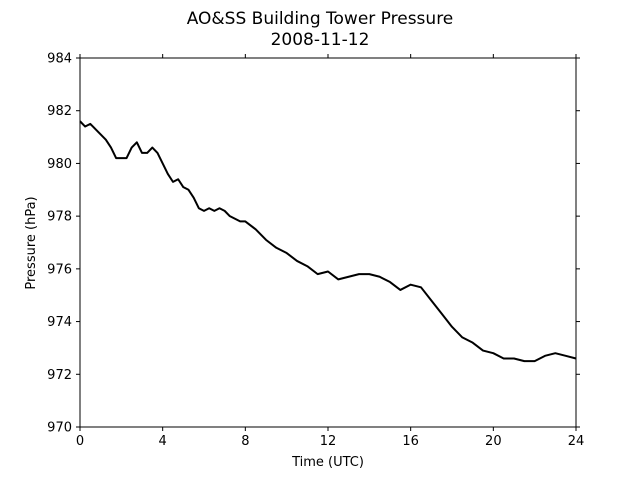 This screenshot has width=640, height=480. What do you see at coordinates (493, 441) in the screenshot?
I see `x-tick-label: 20` at bounding box center [493, 441].